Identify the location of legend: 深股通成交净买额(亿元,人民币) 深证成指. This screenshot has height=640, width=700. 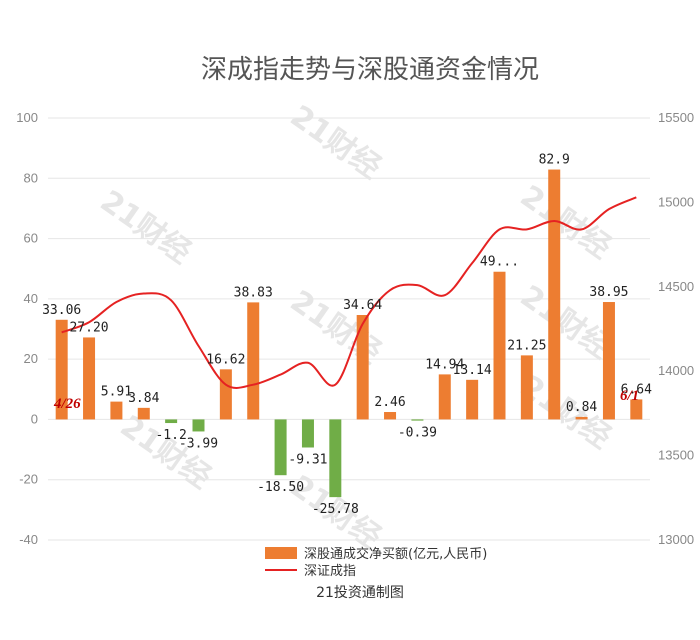
(376, 562).